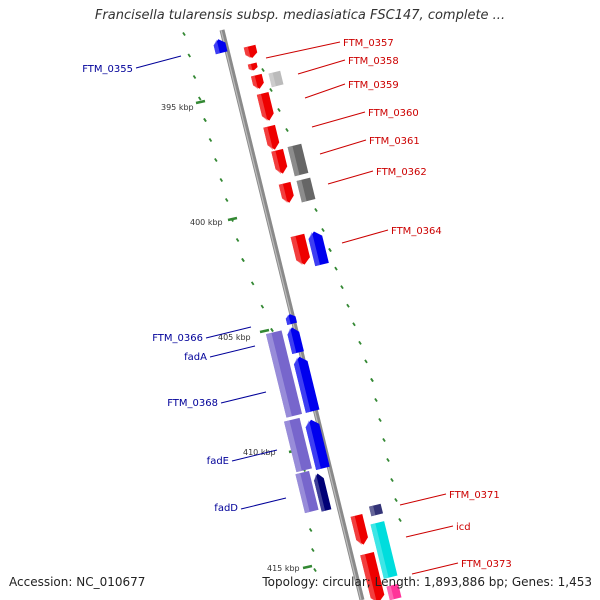  I want to click on icd-leader, so click(429, 531).